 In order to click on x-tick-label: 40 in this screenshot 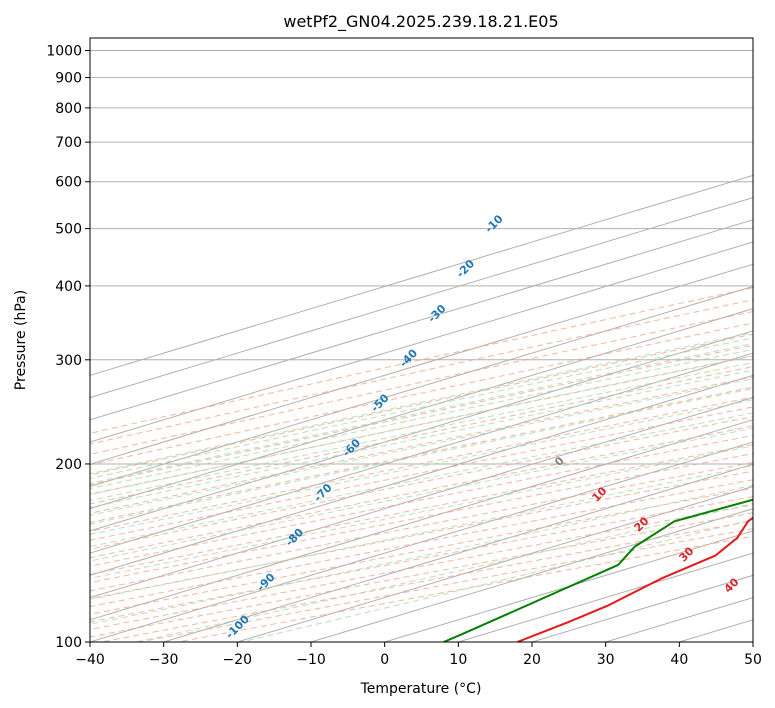, I will do `click(679, 660)`.